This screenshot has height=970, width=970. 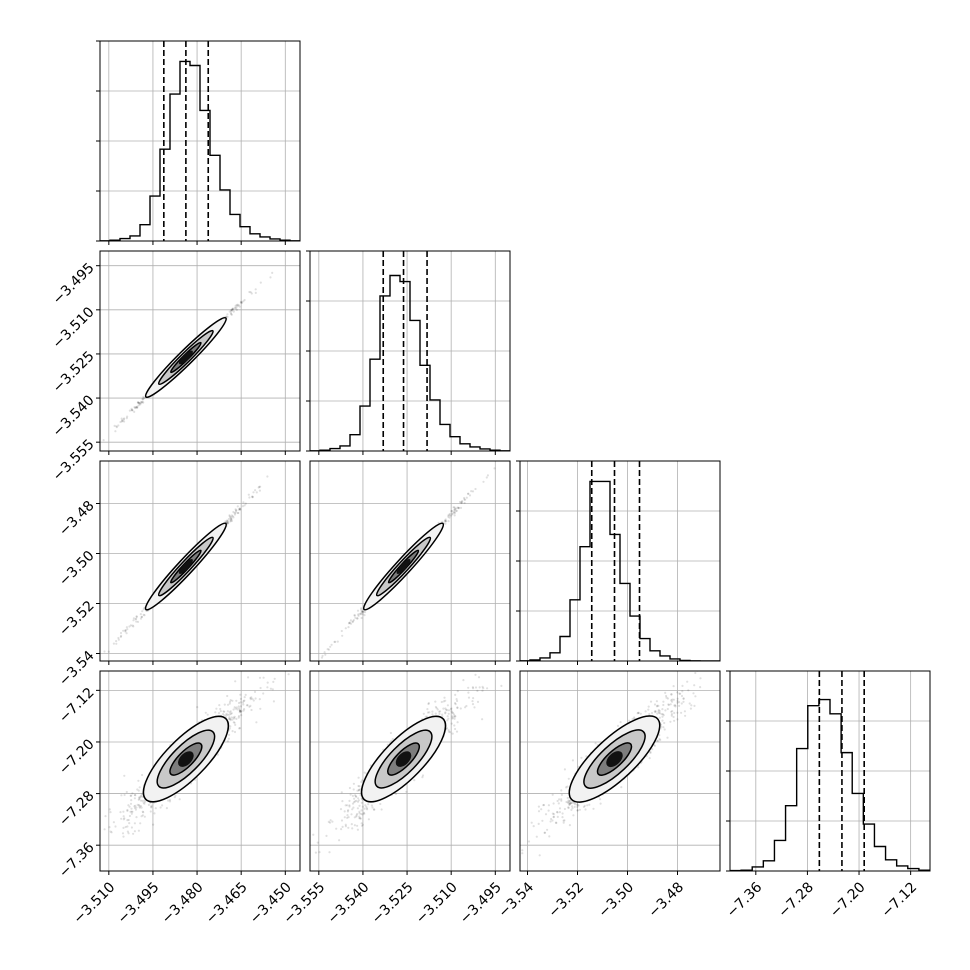 I want to click on xtick-label-0: −3.510, so click(x=94, y=903).